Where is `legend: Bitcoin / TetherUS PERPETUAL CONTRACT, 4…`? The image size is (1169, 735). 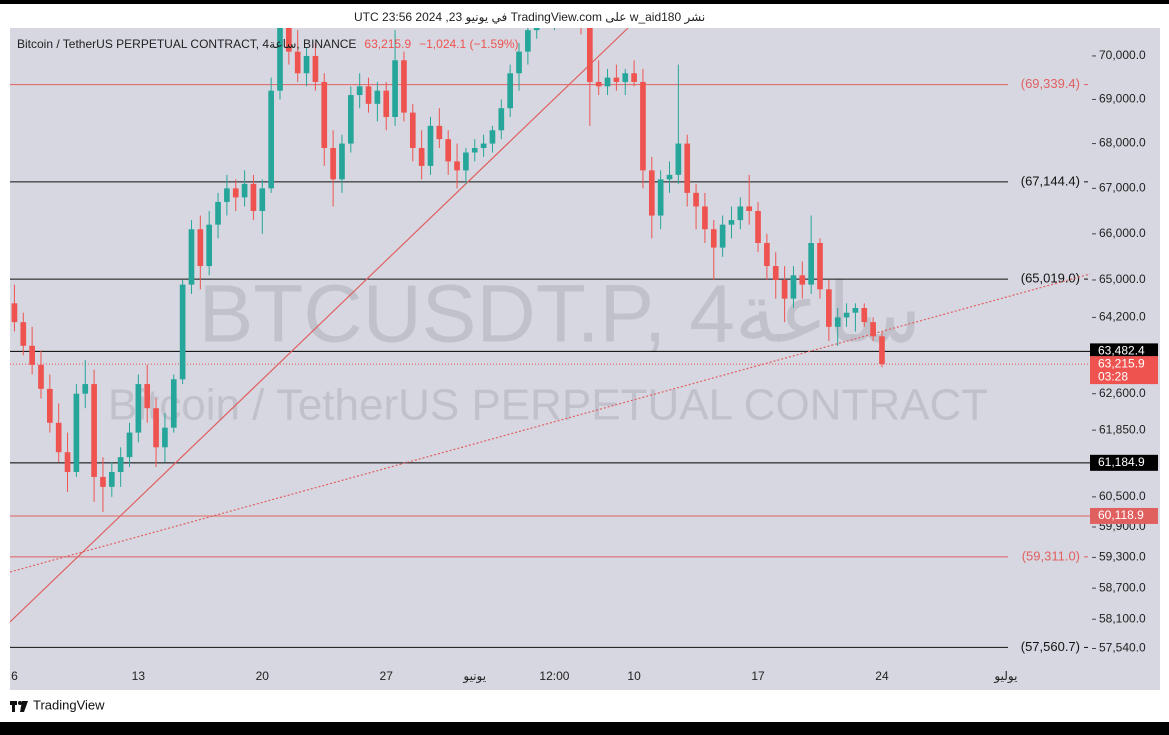
legend: Bitcoin / TetherUS PERPETUAL CONTRACT, 4… is located at coordinates (268, 44).